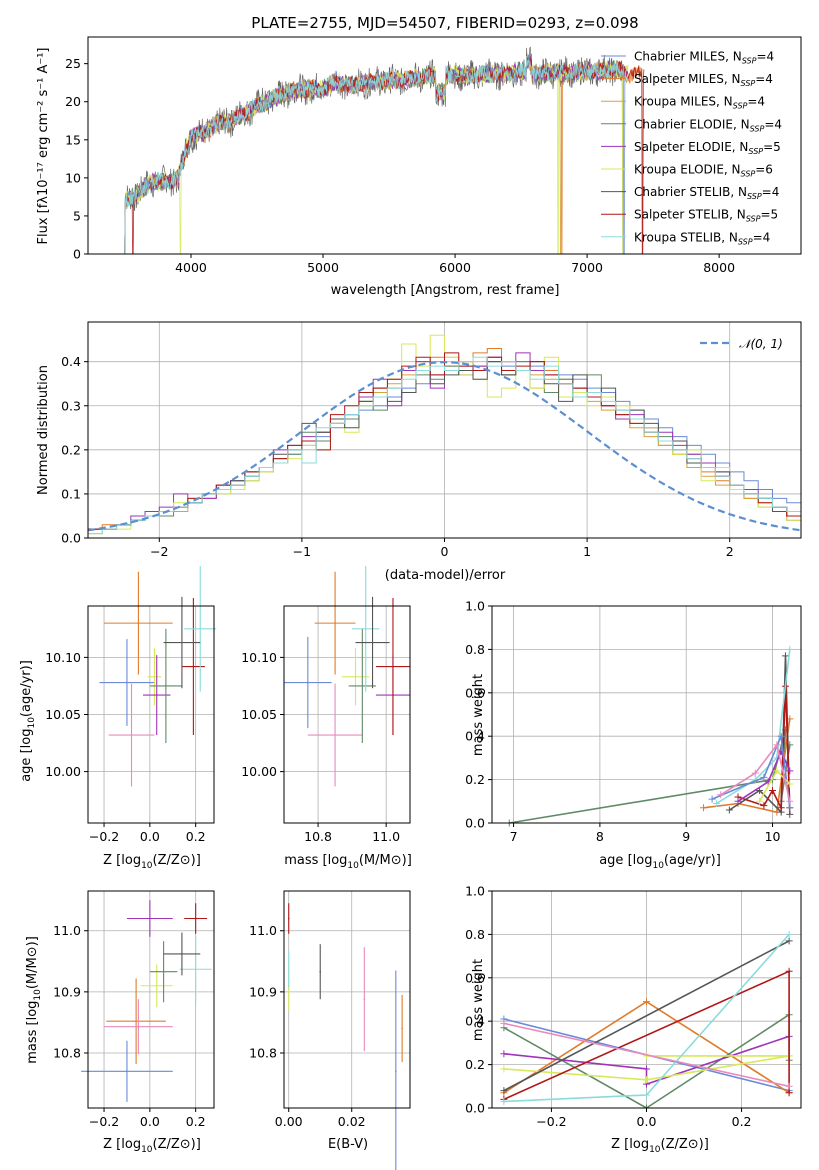 The width and height of the screenshot is (819, 1170). Describe the element at coordinates (263, 991) in the screenshot. I see `y-tick-label: 10.9` at that location.